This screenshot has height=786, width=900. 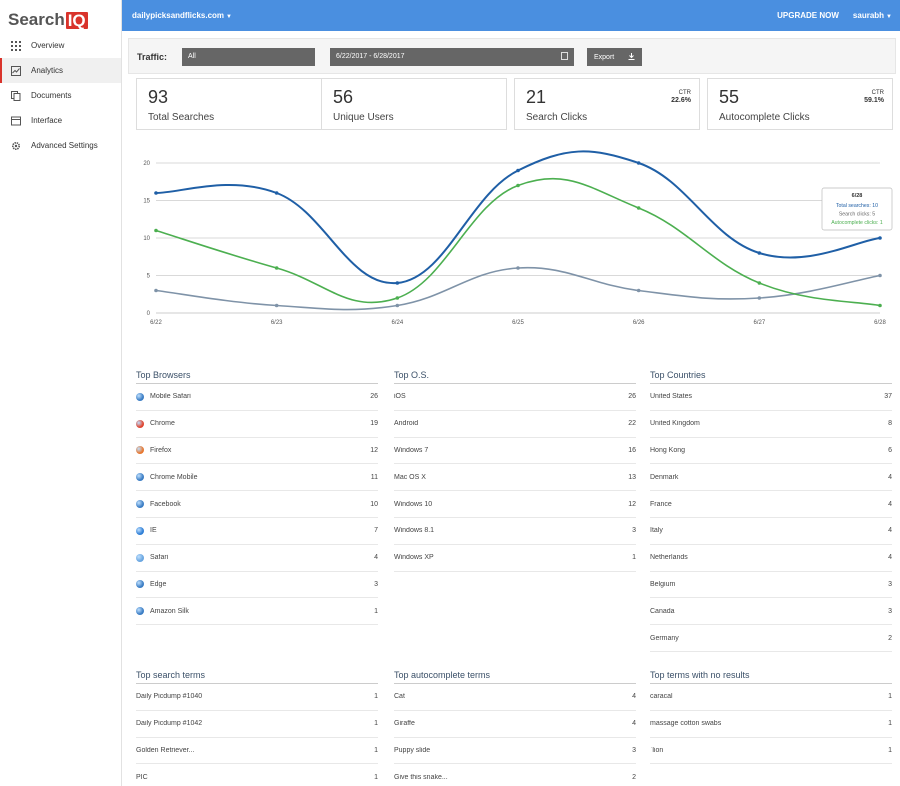 What do you see at coordinates (657, 750) in the screenshot?
I see `row-label: `lion` at bounding box center [657, 750].